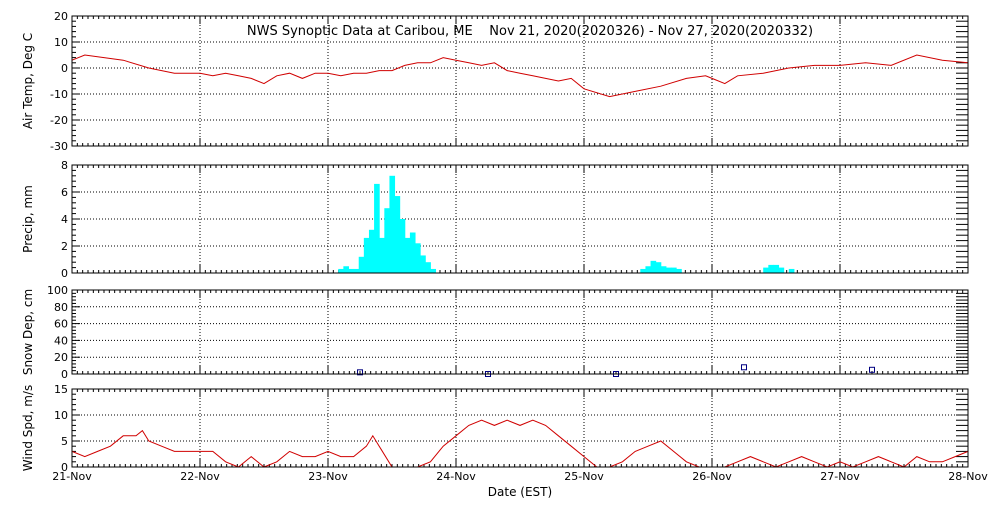  What do you see at coordinates (61, 340) in the screenshot?
I see `y-tick-label: 40` at bounding box center [61, 340].